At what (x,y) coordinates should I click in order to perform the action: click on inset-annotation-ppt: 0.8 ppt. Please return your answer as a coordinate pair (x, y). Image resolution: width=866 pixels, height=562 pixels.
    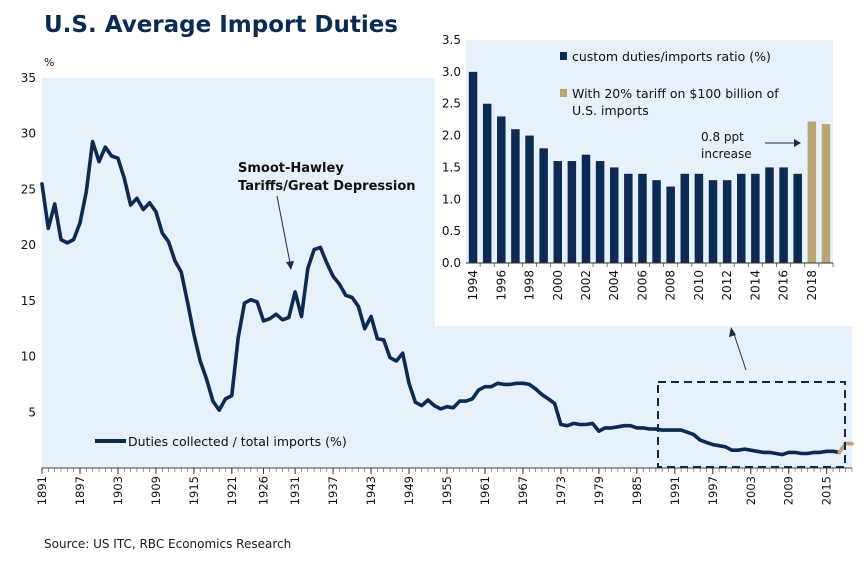
    Looking at the image, I should click on (722, 137).